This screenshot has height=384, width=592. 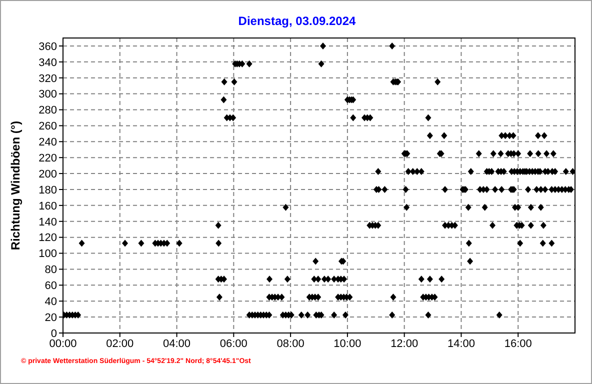 What do you see at coordinates (461, 344) in the screenshot?
I see `x-tick-label: 14:00` at bounding box center [461, 344].